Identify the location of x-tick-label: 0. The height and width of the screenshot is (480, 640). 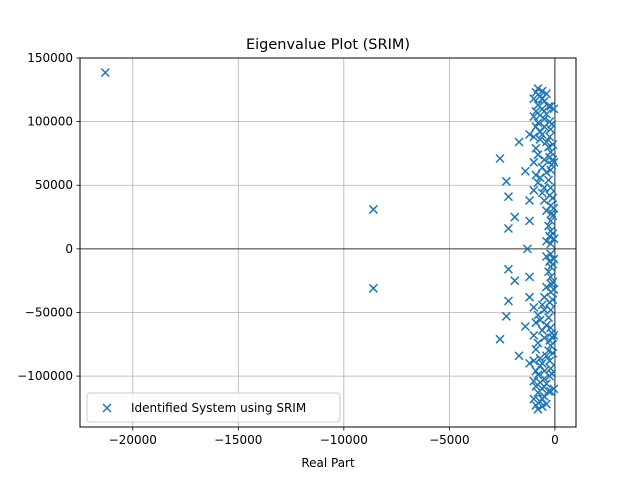
(555, 440).